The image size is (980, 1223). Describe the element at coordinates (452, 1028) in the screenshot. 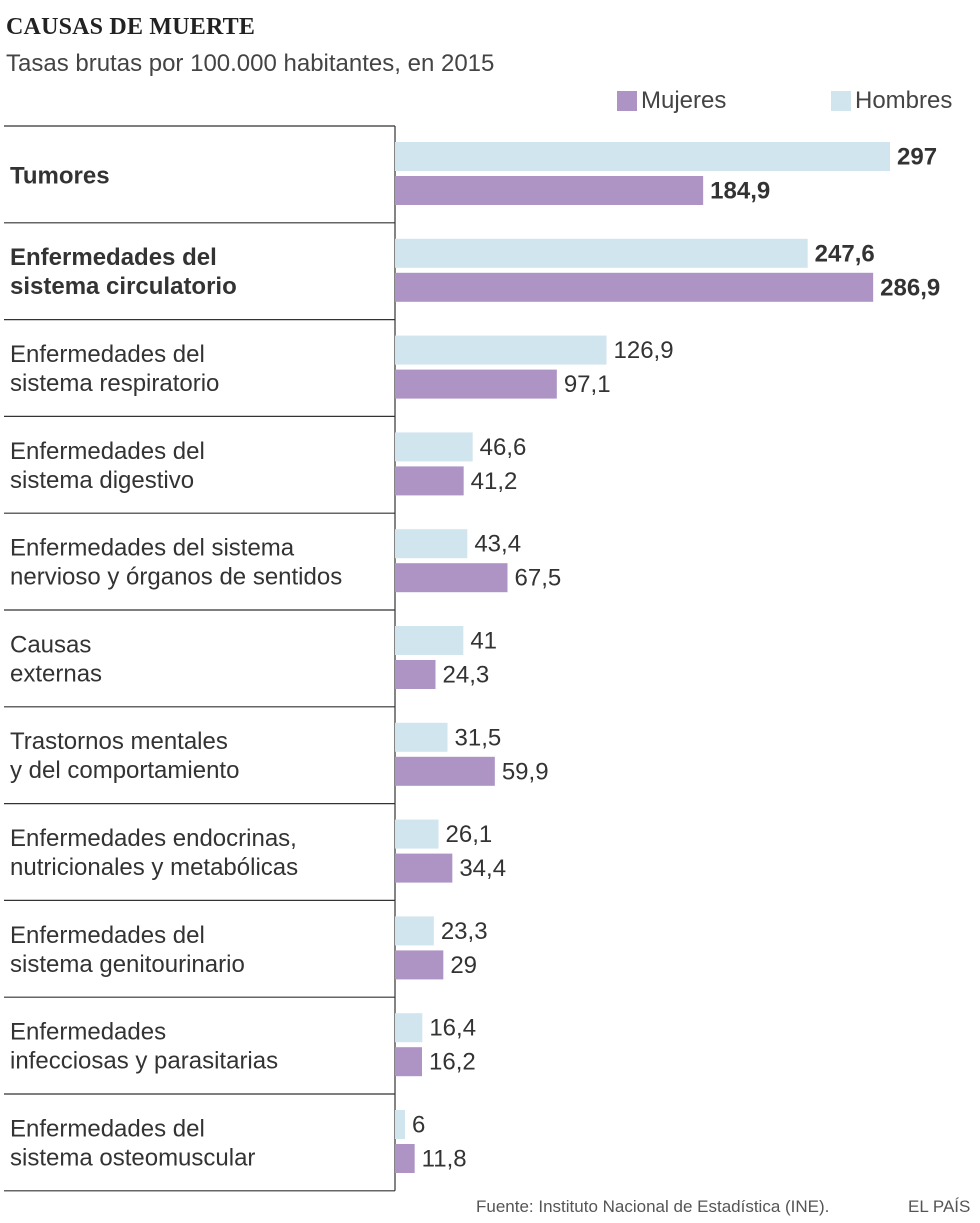

I see `data-label-men: 16,4` at that location.